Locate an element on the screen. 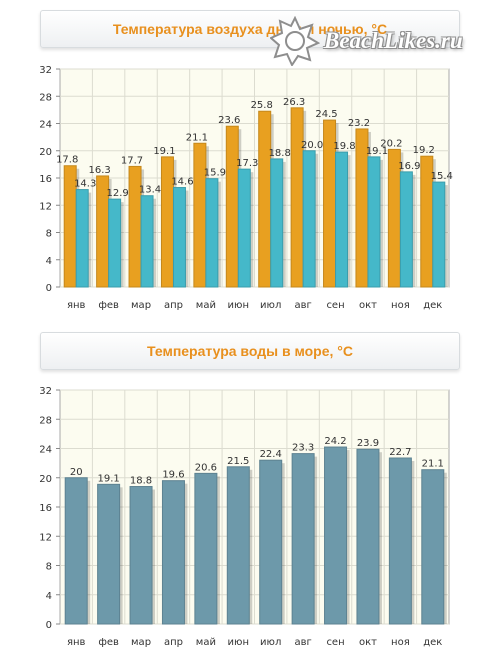 The image size is (504, 656). value-label: 25.8 is located at coordinates (262, 105).